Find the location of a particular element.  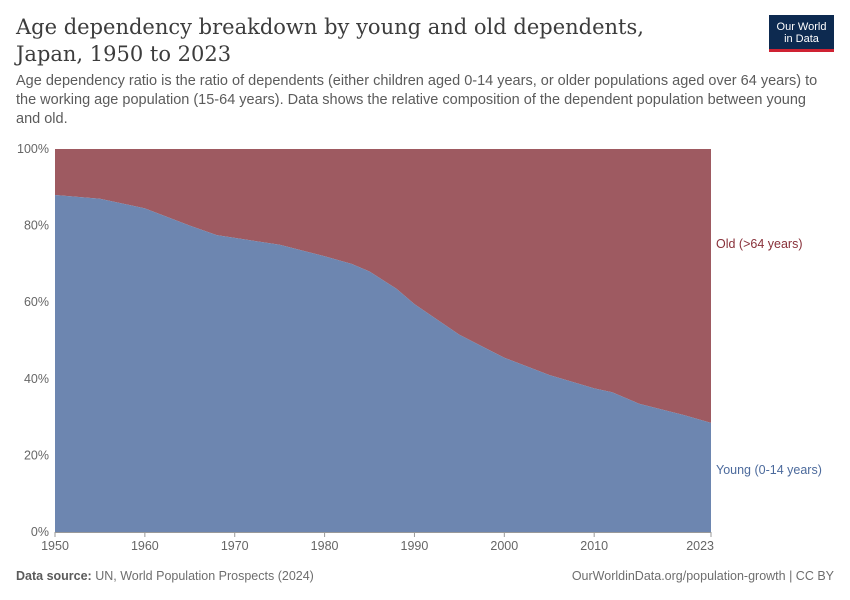

y-tick-label: 40% is located at coordinates (36, 379).